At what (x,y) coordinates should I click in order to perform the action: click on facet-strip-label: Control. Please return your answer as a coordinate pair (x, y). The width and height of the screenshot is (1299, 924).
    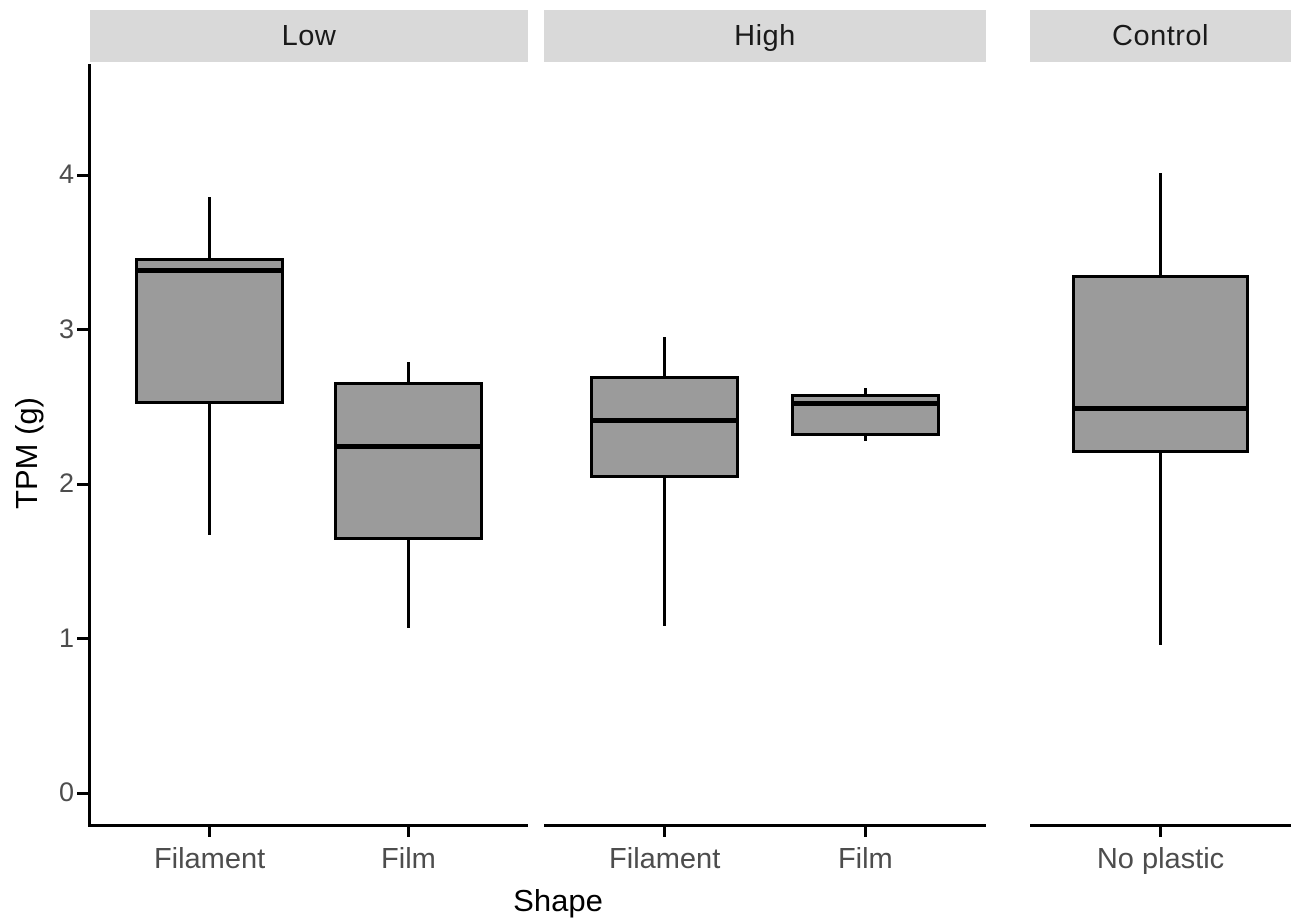
    Looking at the image, I should click on (1160, 35).